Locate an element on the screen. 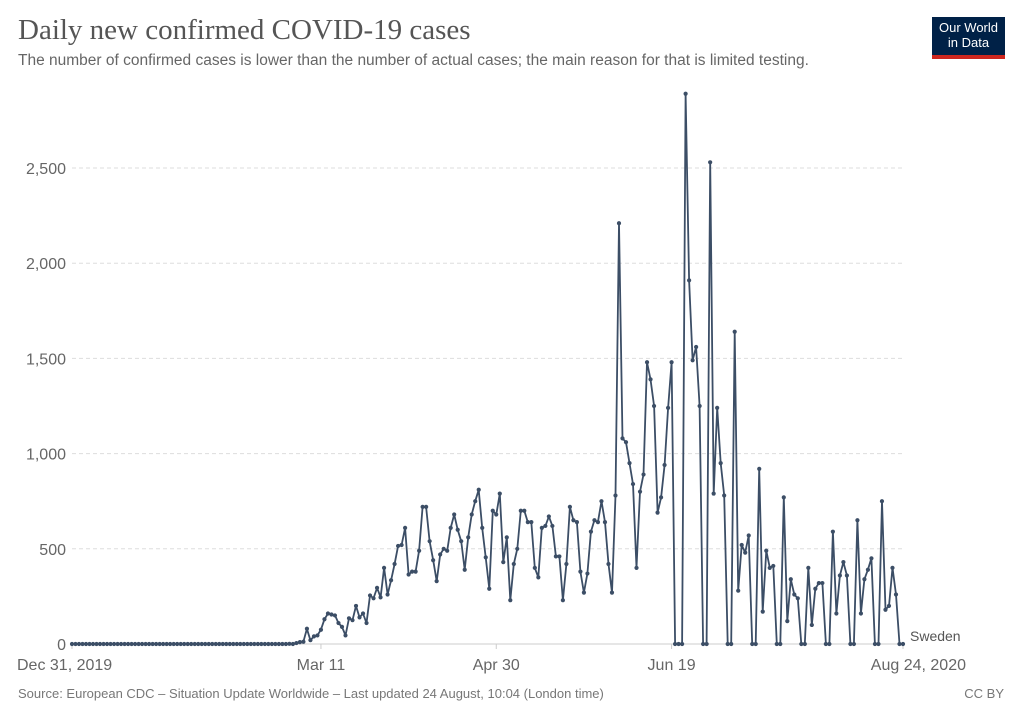 This screenshot has width=1024, height=723. x-tick-label: Jun 19 is located at coordinates (672, 665).